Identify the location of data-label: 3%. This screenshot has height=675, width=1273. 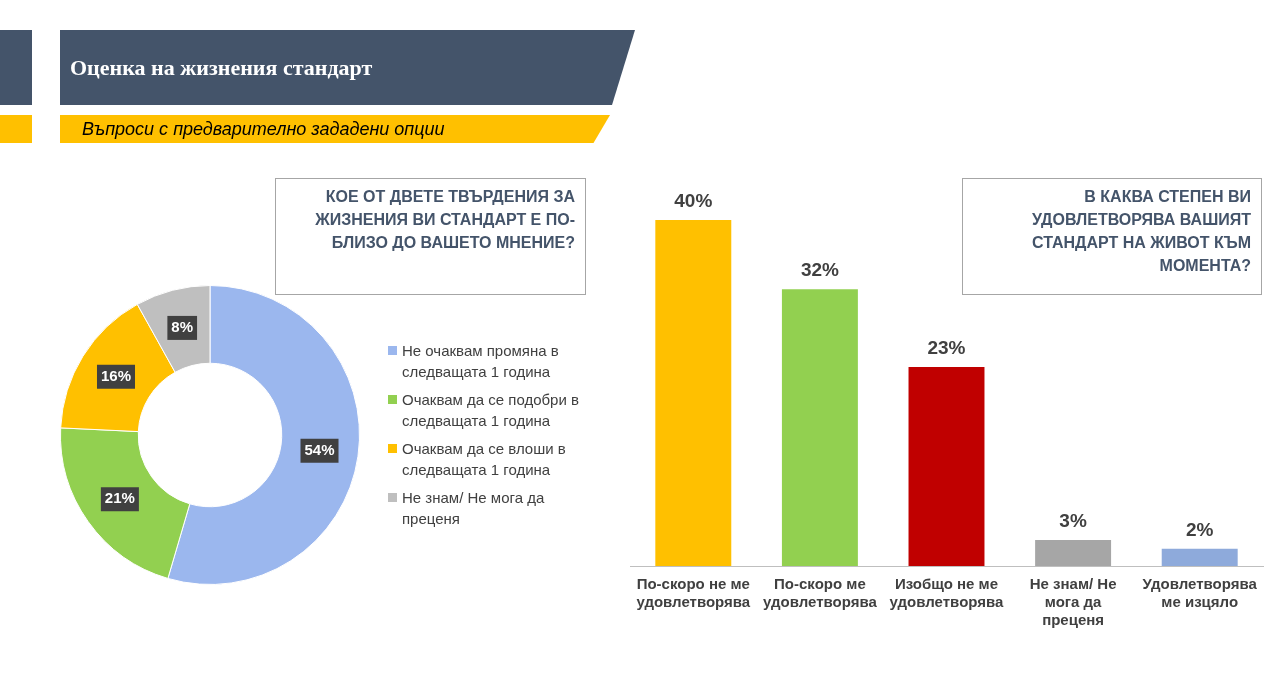
(1073, 521).